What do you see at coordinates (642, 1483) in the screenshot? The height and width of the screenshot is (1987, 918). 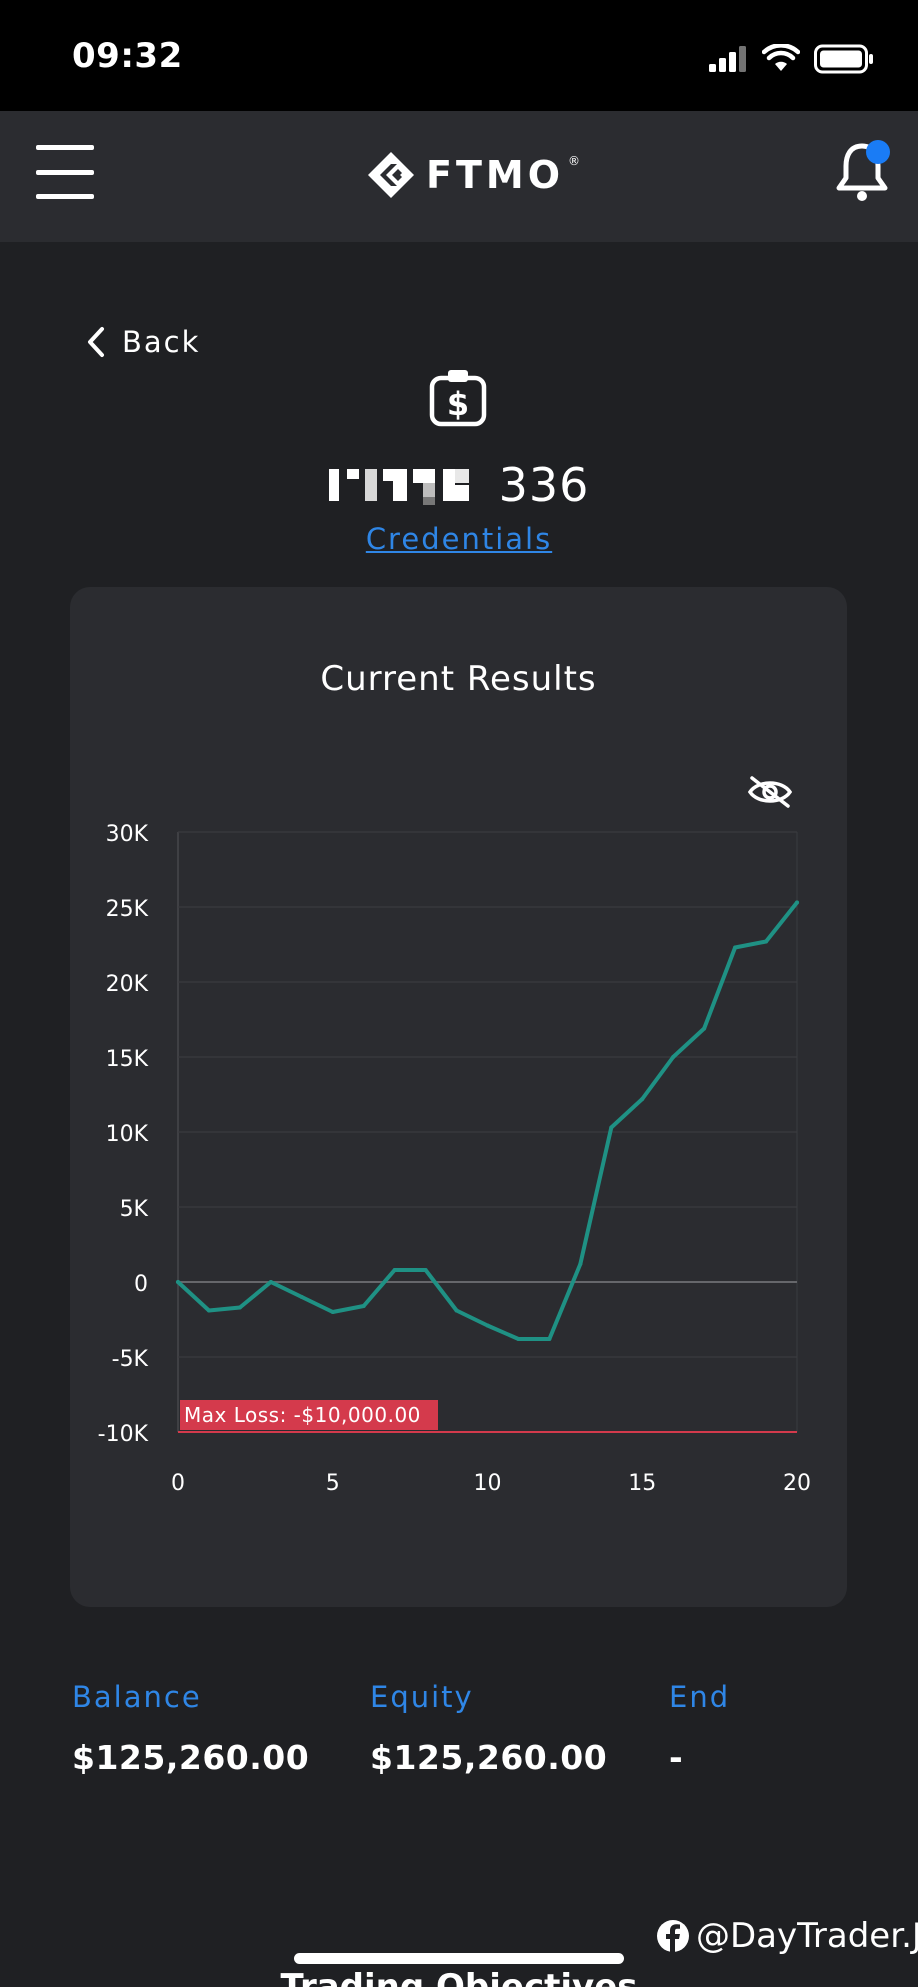 I see `x-tick-label: 15` at bounding box center [642, 1483].